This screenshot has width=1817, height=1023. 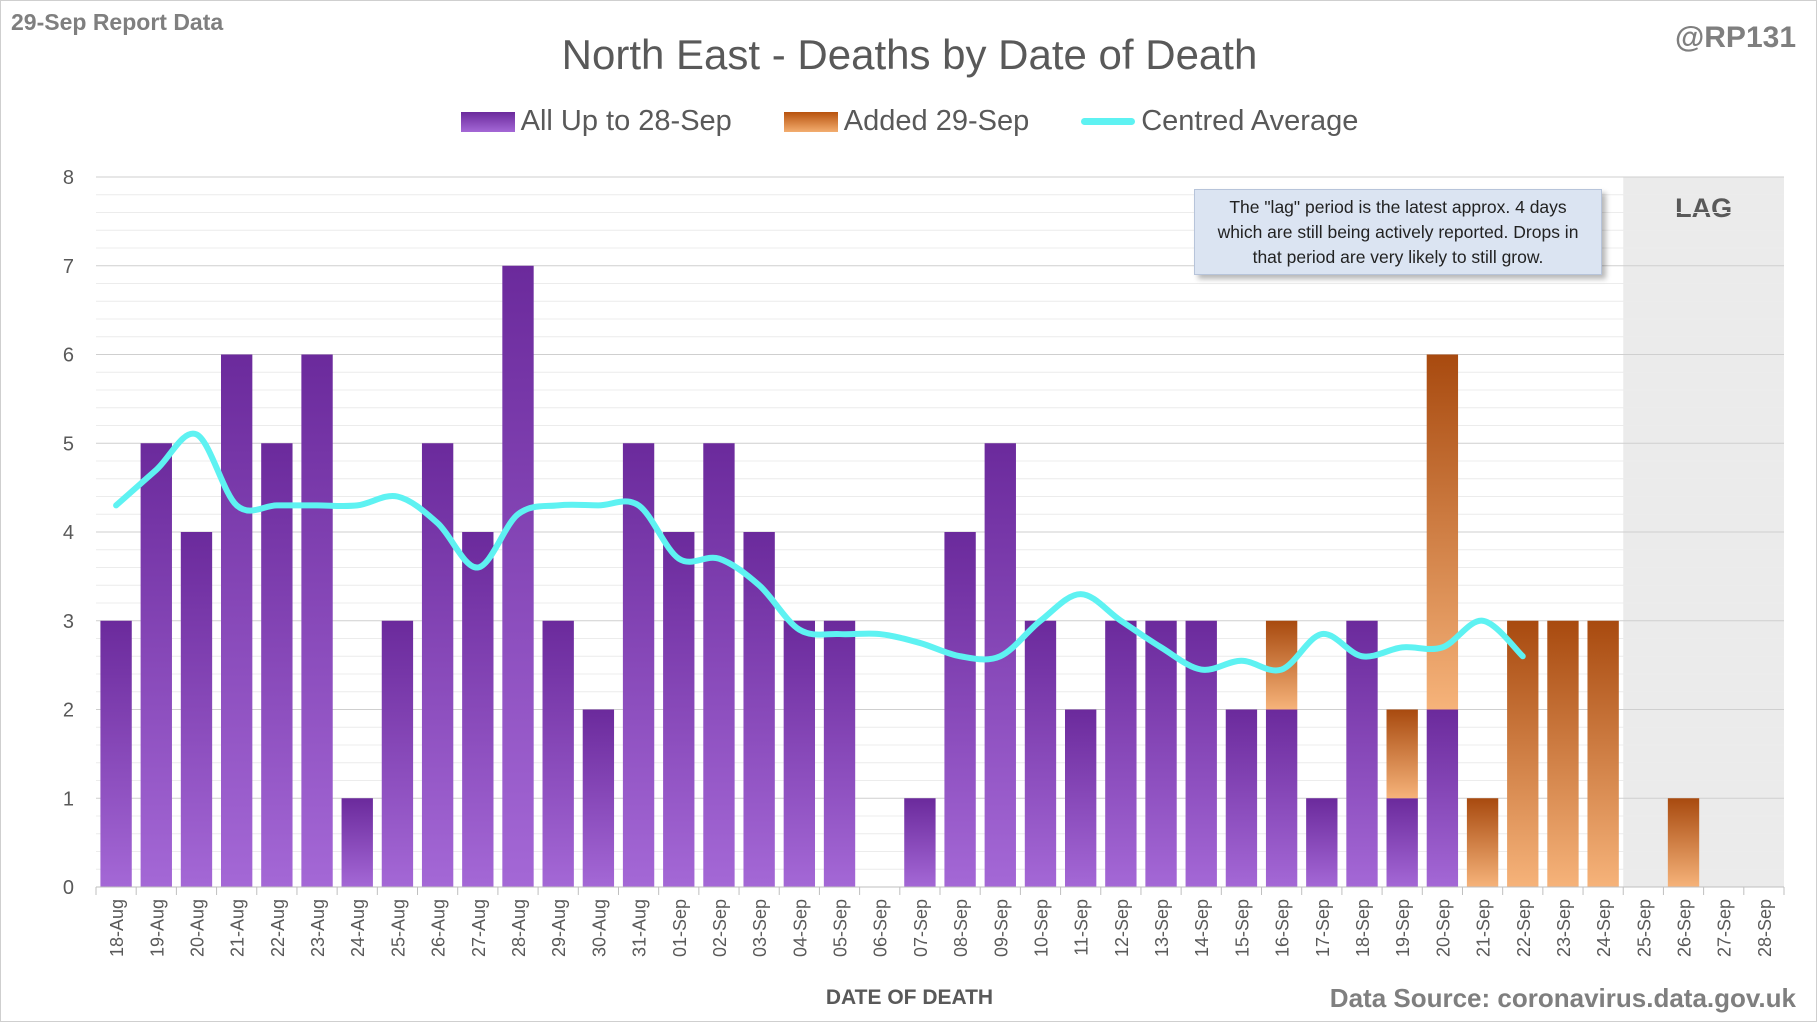 I want to click on x-axis-title: DATE OF DEATH, so click(x=909, y=997).